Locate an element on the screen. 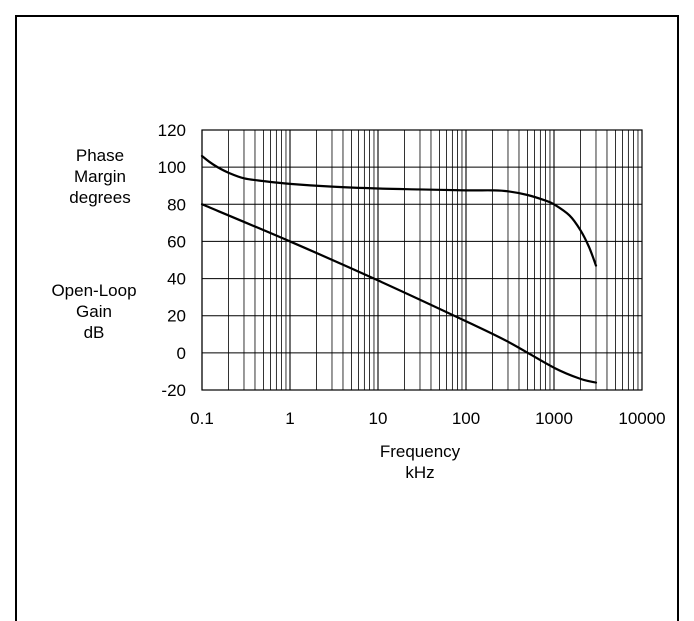 The height and width of the screenshot is (621, 694). y-tick-label: 60 is located at coordinates (176, 241).